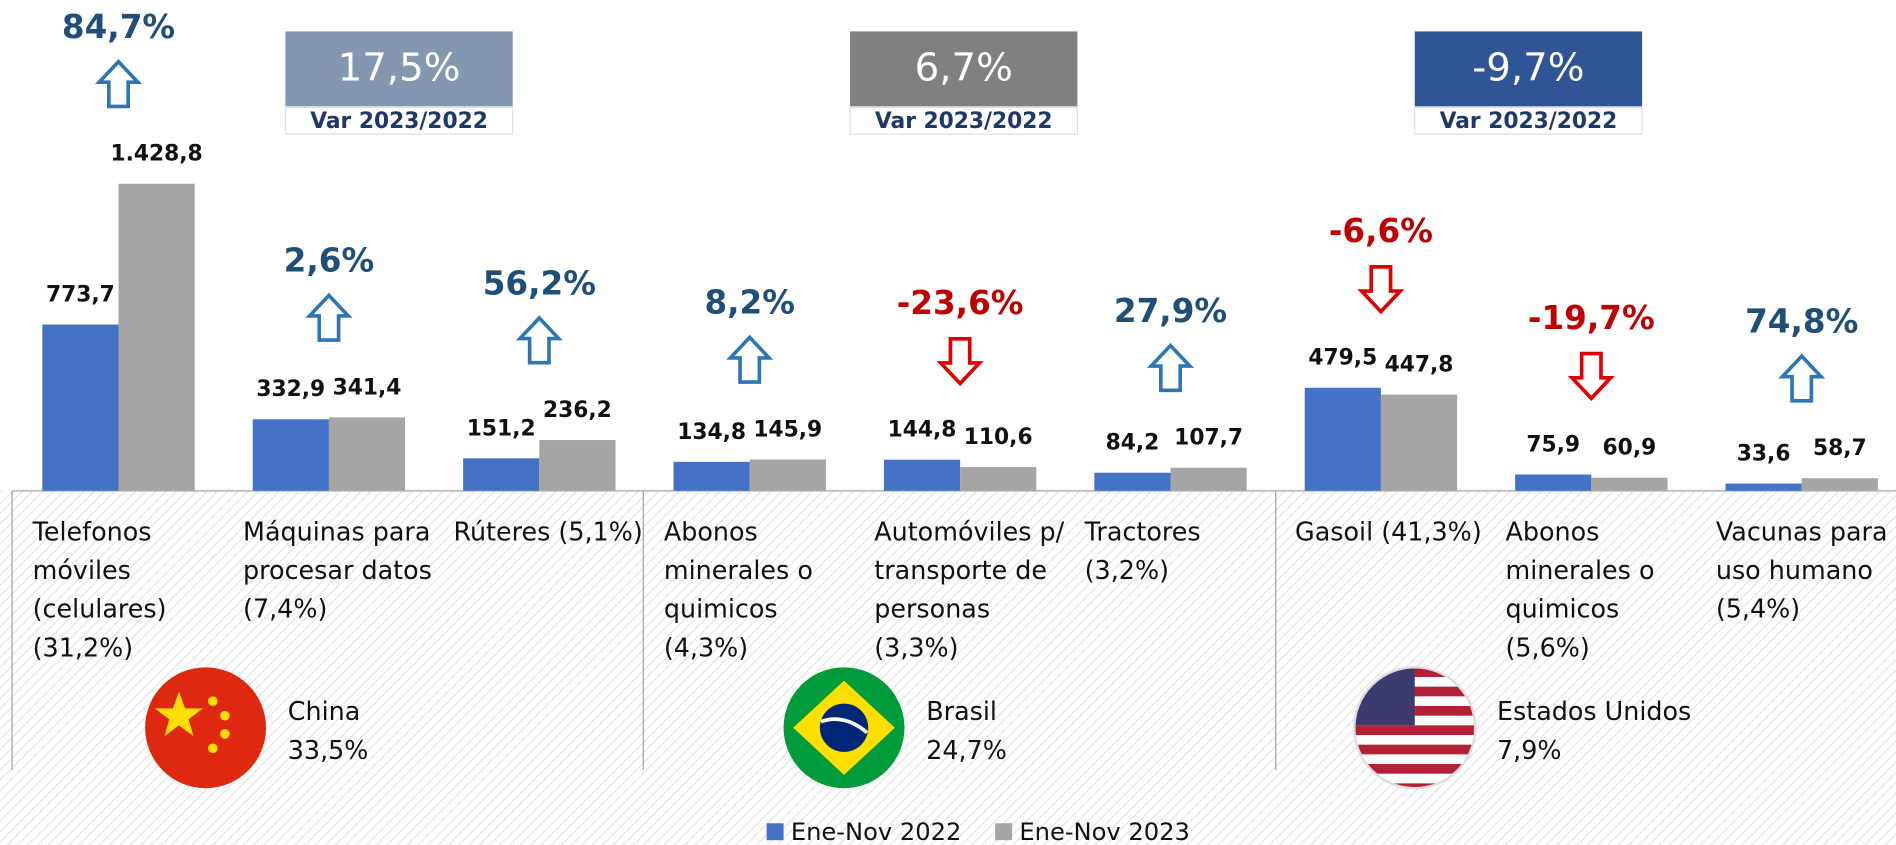 Image resolution: width=1896 pixels, height=845 pixels. Describe the element at coordinates (118, 27) in the screenshot. I see `change-label: 84,7%` at that location.